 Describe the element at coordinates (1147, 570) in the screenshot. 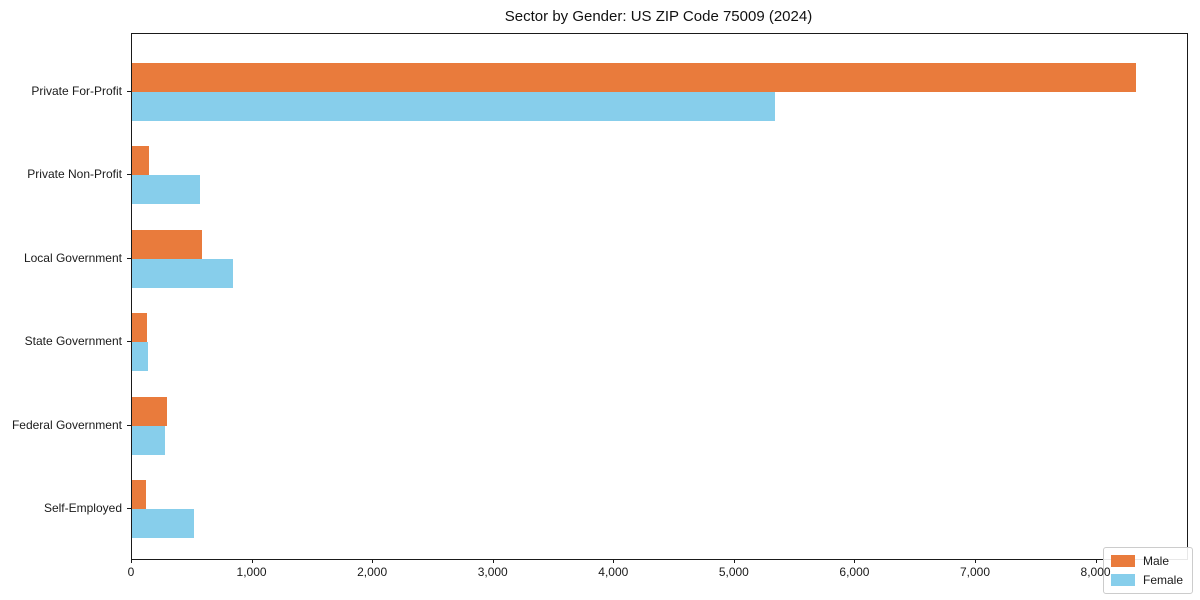

I see `chart-legend: Male Female` at that location.